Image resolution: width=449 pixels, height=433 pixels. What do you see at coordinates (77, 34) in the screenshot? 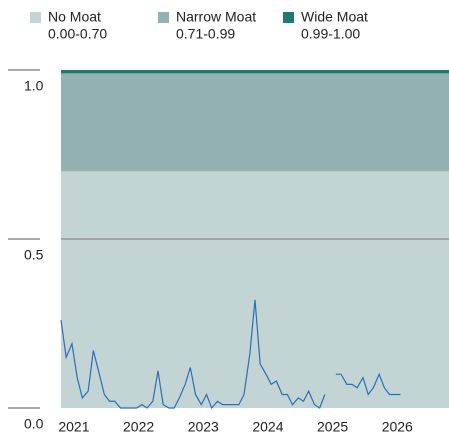
I see `legend-range: 0.00-0.70` at bounding box center [77, 34].